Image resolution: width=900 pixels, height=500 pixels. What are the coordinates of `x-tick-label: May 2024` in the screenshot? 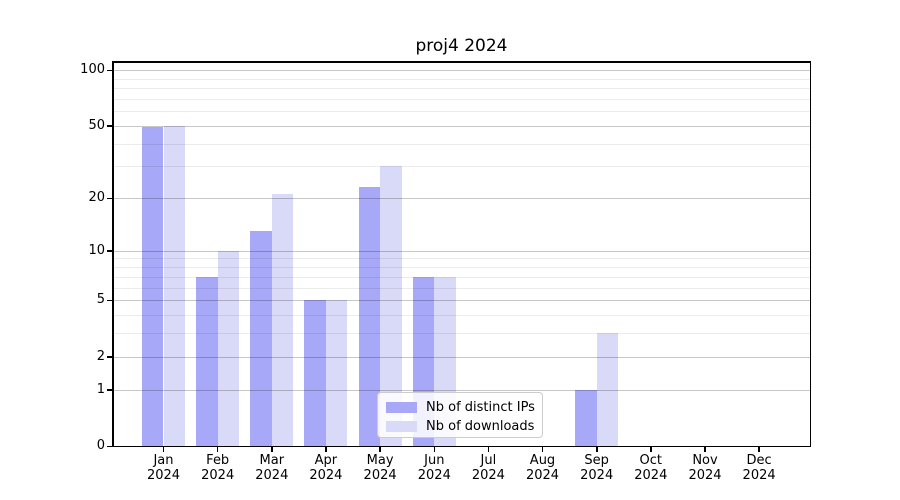 It's located at (380, 468).